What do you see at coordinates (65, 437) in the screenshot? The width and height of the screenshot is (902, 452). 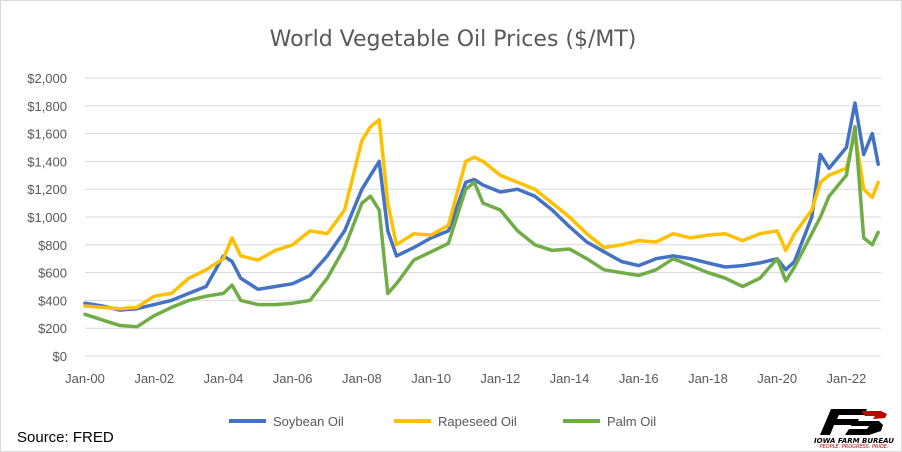 I see `source-note: Source: FRED` at bounding box center [65, 437].